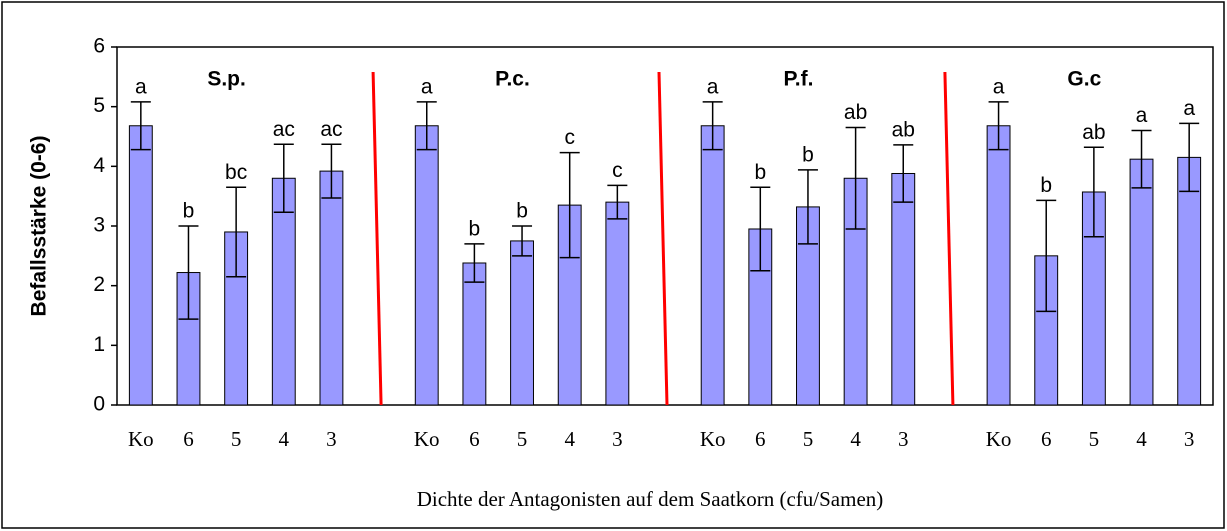  I want to click on group-label: P.f., so click(798, 79).